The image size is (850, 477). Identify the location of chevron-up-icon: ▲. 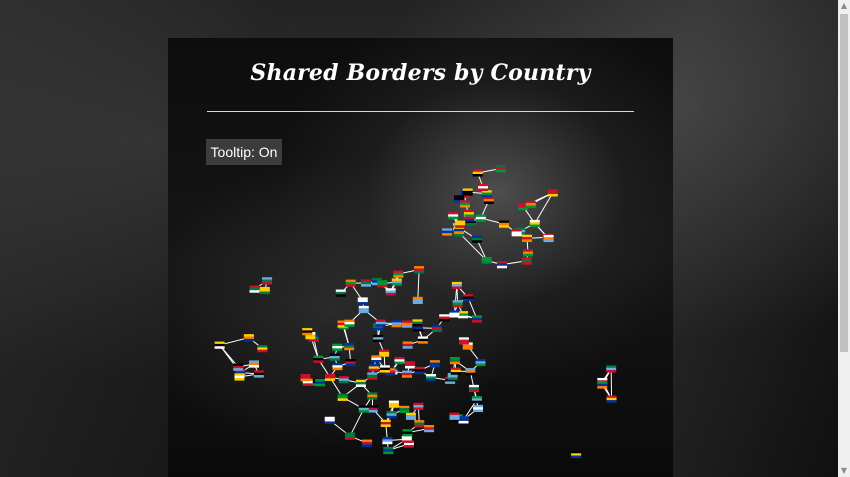
(844, 5).